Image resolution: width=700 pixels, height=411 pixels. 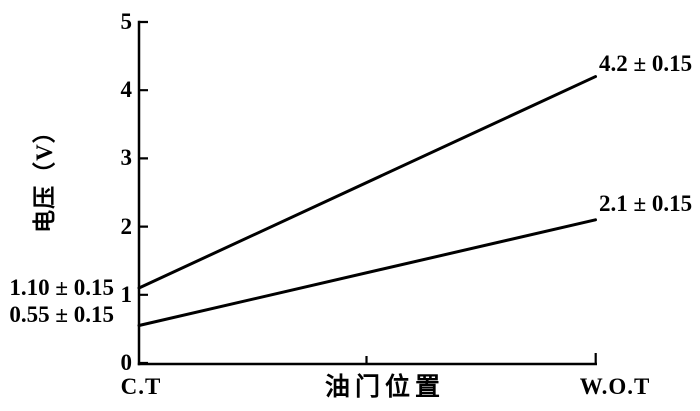 I want to click on y-tick-label-0: 0, so click(x=126, y=362).